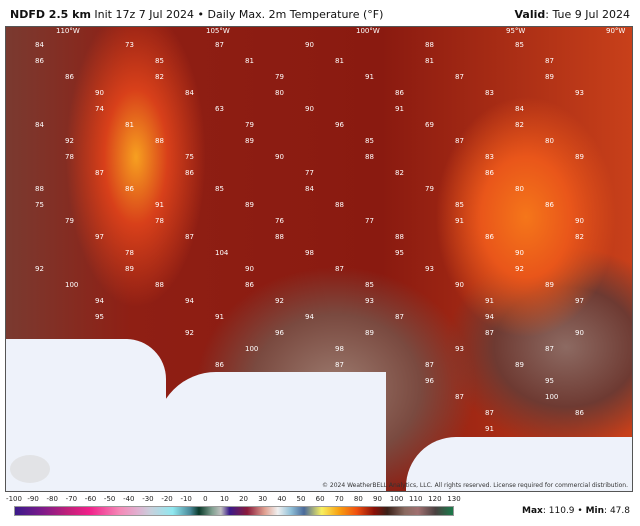 This screenshot has width=640, height=526. What do you see at coordinates (454, 499) in the screenshot?
I see `colorbar-tick: 130` at bounding box center [454, 499].